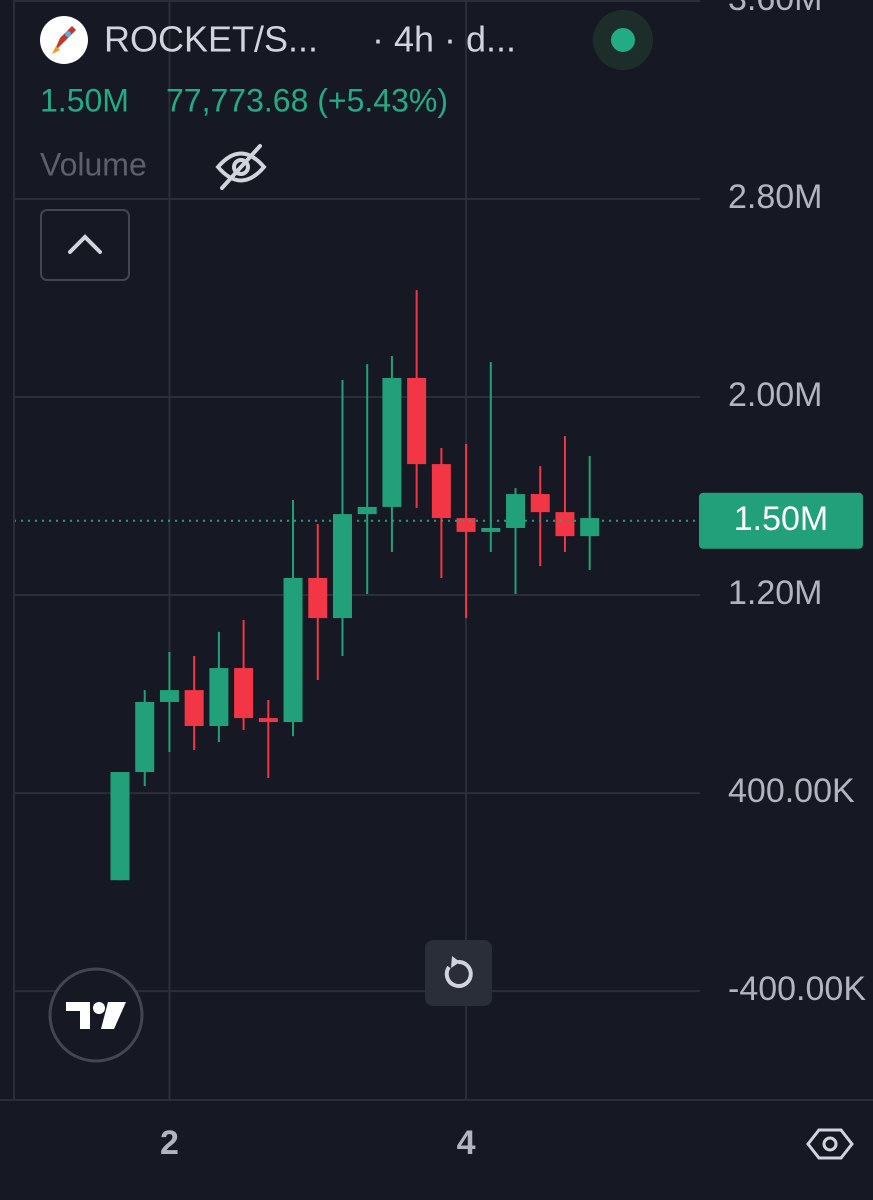 The height and width of the screenshot is (1200, 873). Describe the element at coordinates (307, 100) in the screenshot. I see `change: 77,773.68 (+5.43%)` at that location.